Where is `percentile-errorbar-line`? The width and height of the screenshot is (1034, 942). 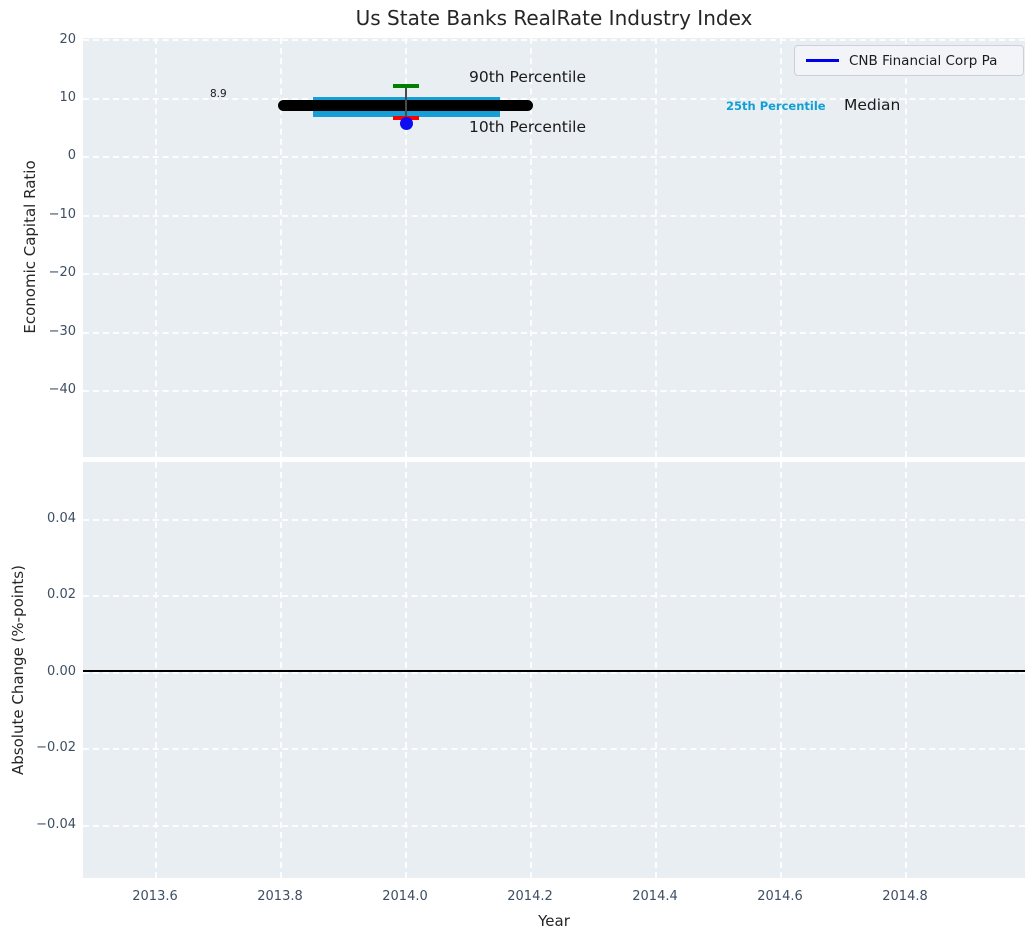 percentile-errorbar-line is located at coordinates (406, 102).